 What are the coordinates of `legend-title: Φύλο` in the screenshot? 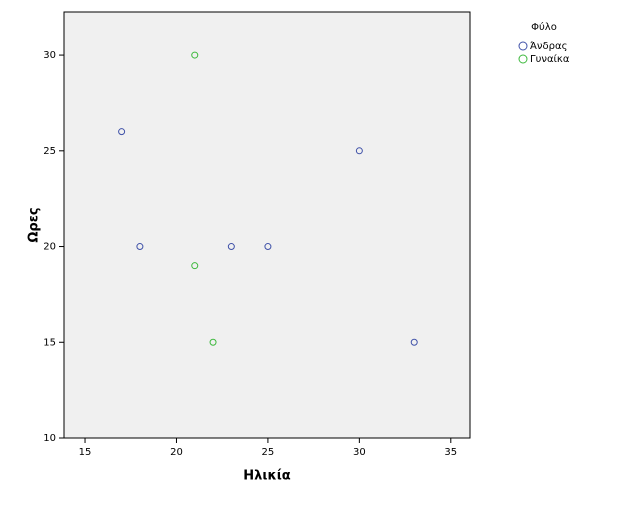 It's located at (544, 27).